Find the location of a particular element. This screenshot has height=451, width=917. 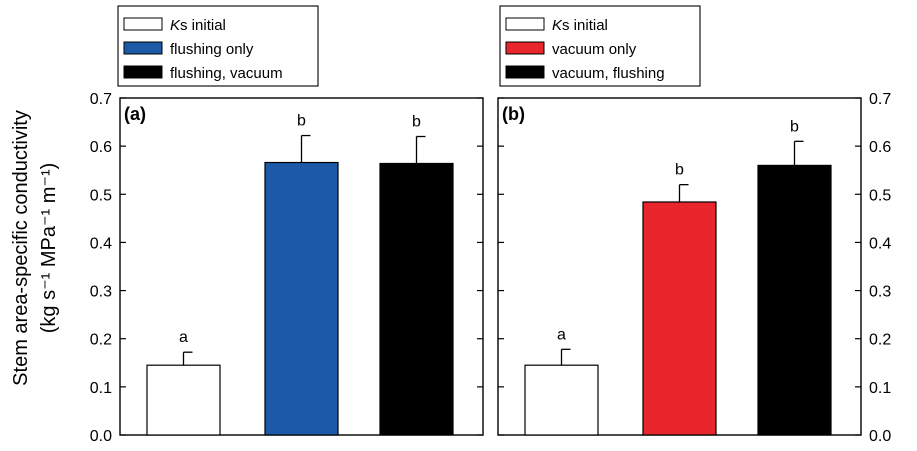

panel-b-y-tick-label: 0.5 is located at coordinates (880, 195).